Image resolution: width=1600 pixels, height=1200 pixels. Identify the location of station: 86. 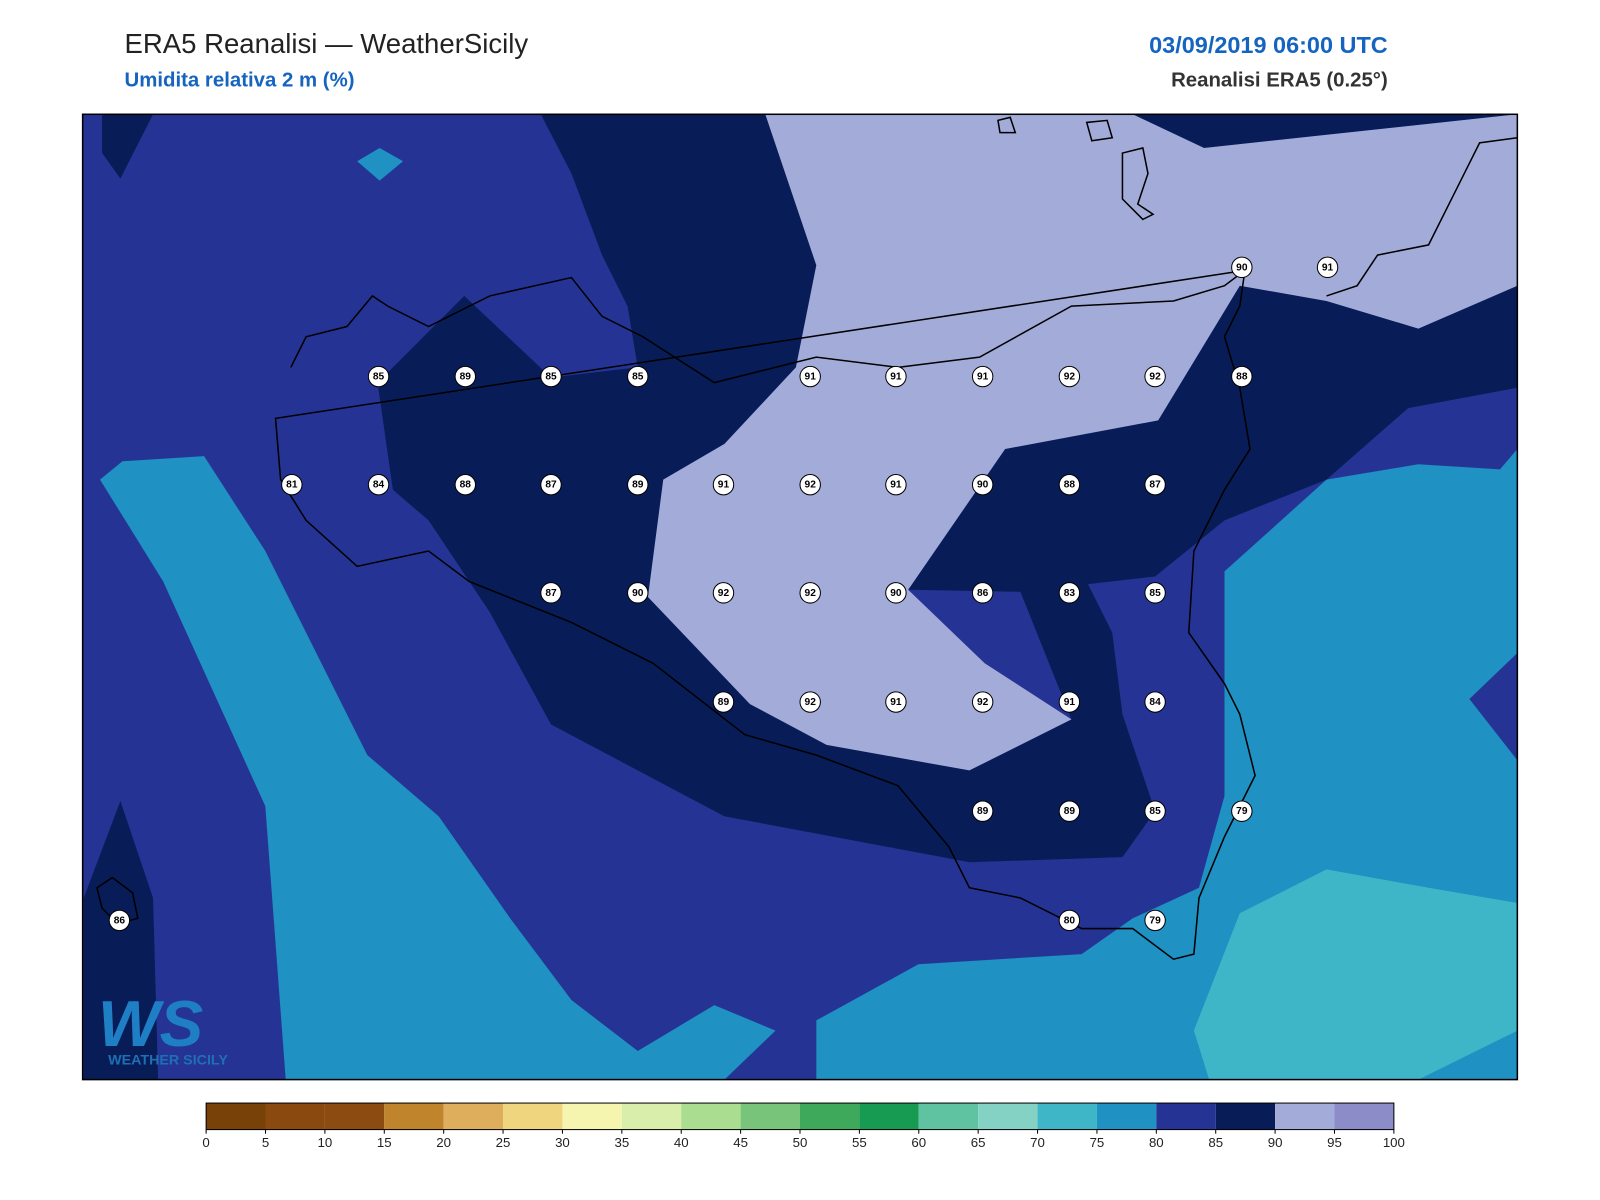
(982, 593).